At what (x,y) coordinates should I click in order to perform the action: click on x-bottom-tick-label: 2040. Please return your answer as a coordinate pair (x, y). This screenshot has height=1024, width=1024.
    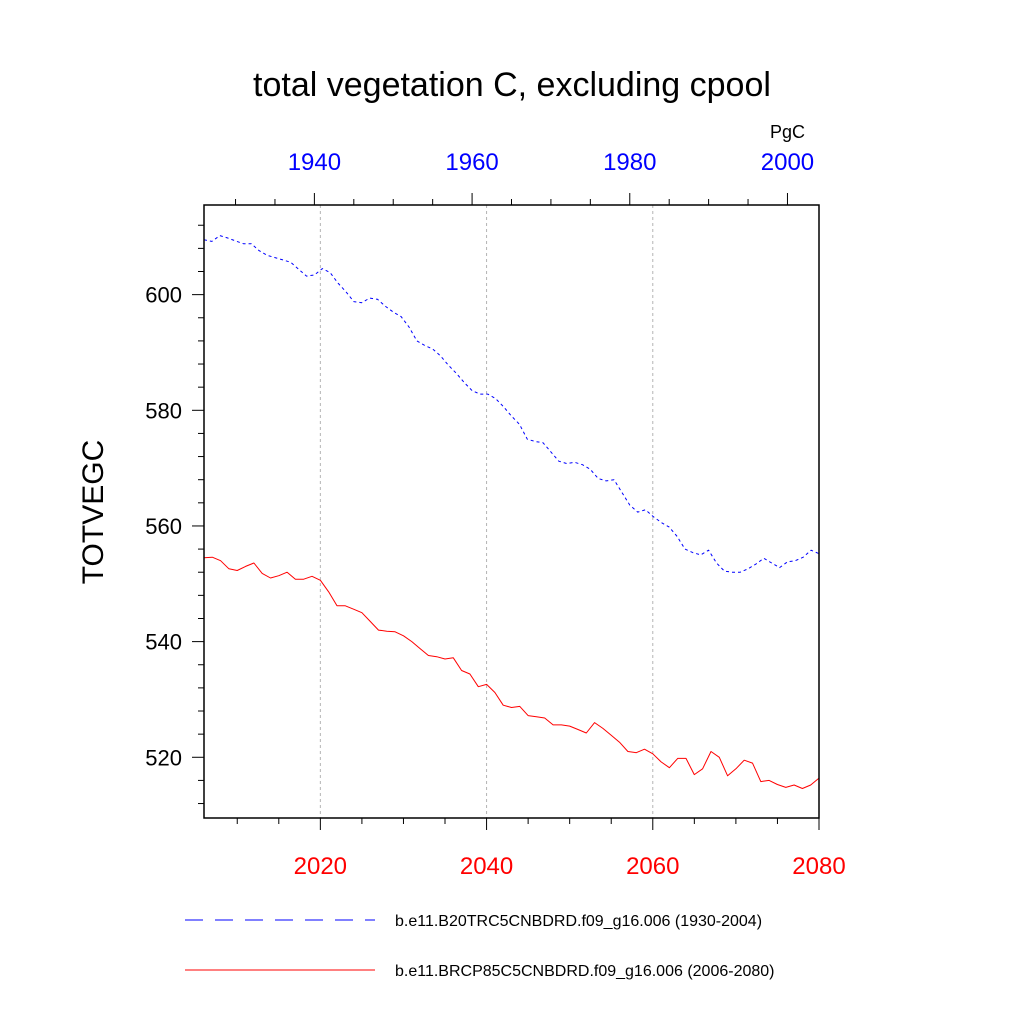
    Looking at the image, I should click on (486, 866).